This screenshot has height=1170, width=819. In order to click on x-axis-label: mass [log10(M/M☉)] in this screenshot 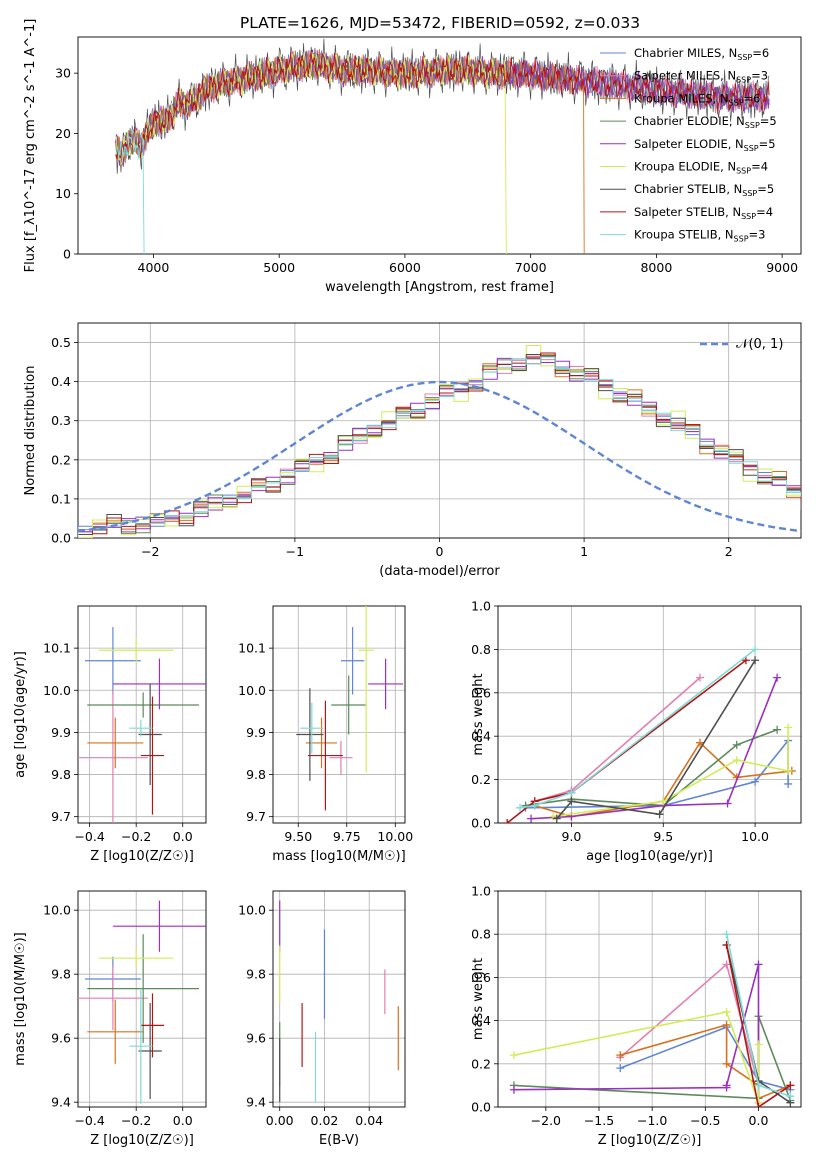, I will do `click(338, 856)`.